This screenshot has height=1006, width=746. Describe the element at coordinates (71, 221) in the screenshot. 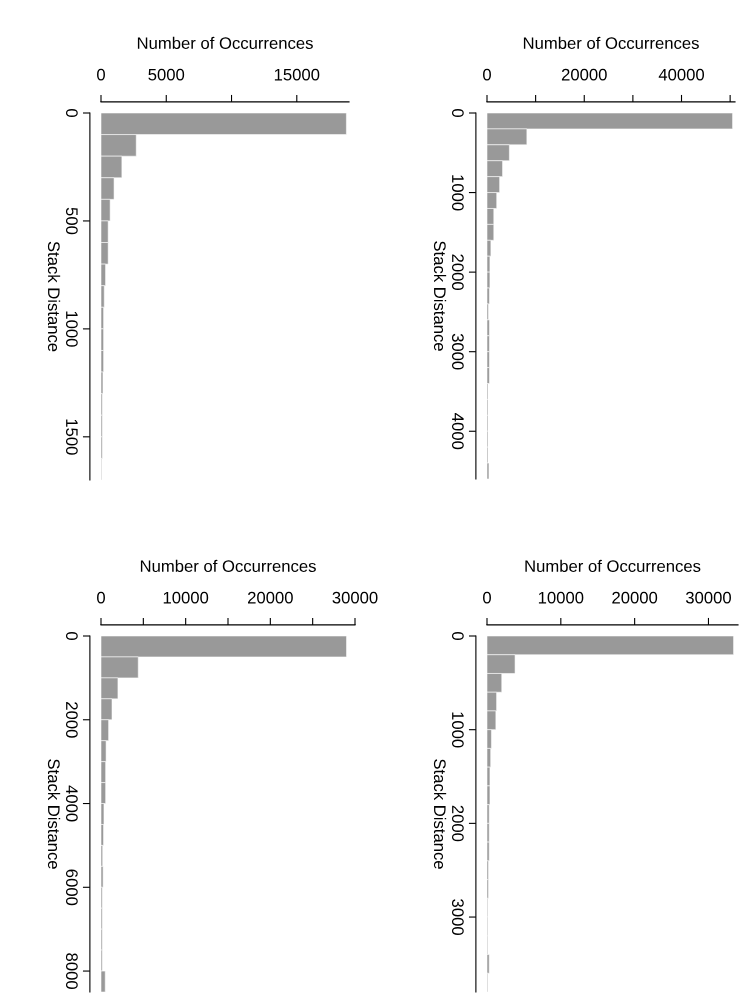

I see `y-tick-label: 500` at that location.